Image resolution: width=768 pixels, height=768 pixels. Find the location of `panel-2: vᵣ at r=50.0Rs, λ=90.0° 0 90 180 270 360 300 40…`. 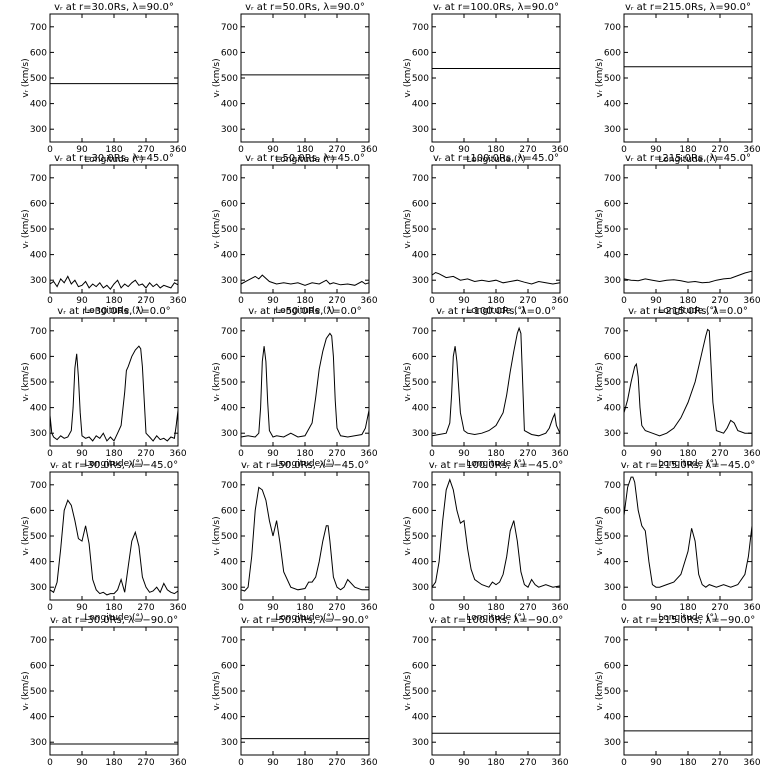

panel-2: vᵣ at r=50.0Rs, λ=90.0° 0 90 180 270 360 300 40… is located at coordinates (295, 83).